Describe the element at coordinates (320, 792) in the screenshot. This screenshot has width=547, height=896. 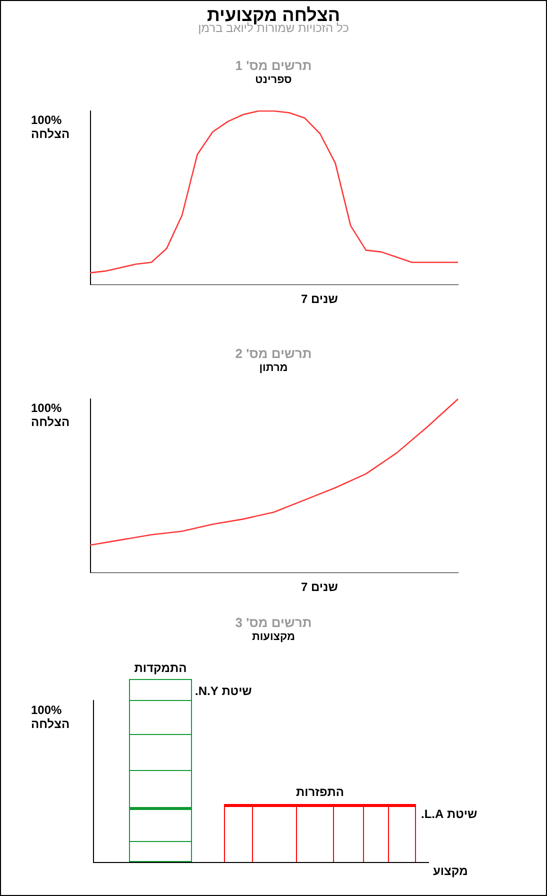
I see `text: התפזרות` at that location.